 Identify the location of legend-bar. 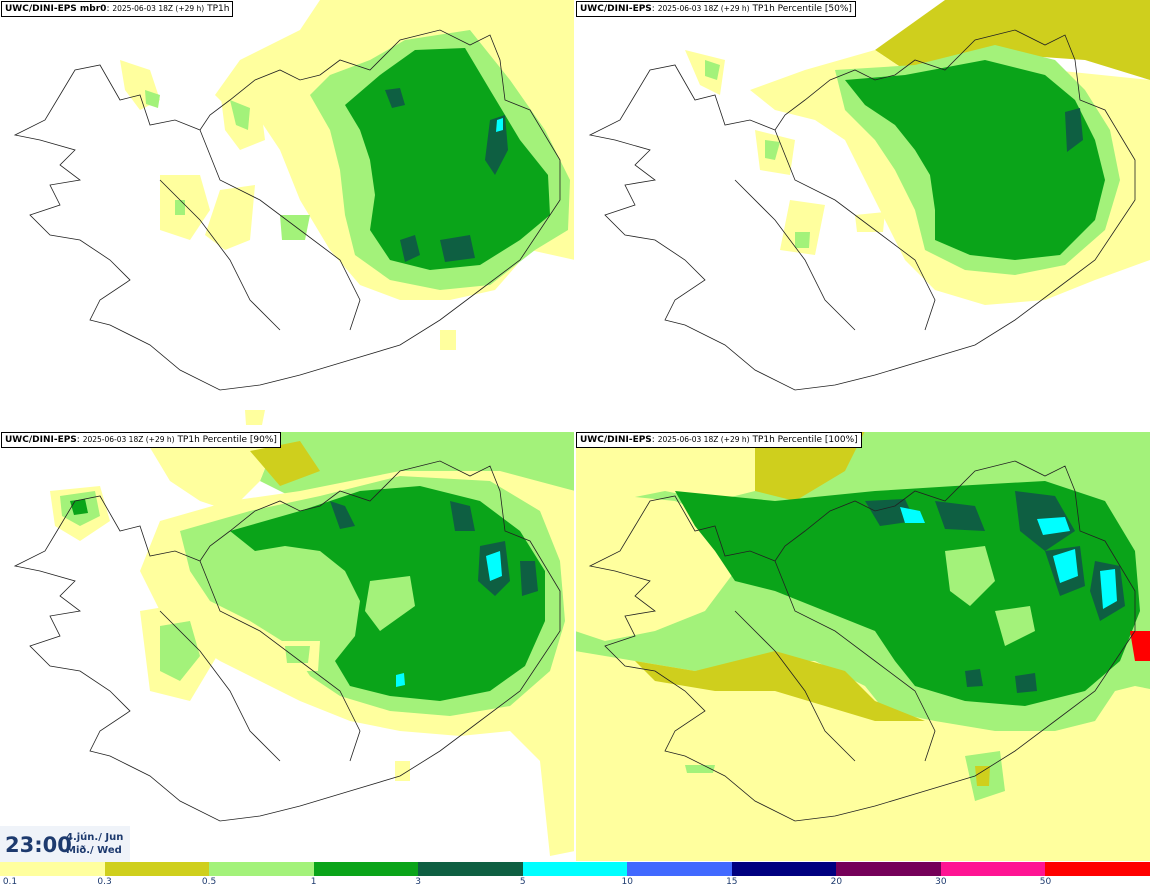
(575, 869).